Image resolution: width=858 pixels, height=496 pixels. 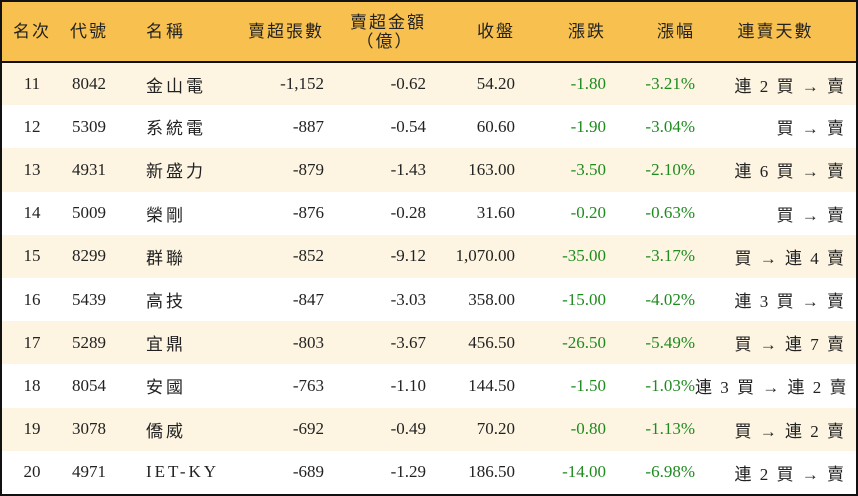 What do you see at coordinates (385, 41) in the screenshot?
I see `header-net-sell-amount-unit: （億）` at bounding box center [385, 41].